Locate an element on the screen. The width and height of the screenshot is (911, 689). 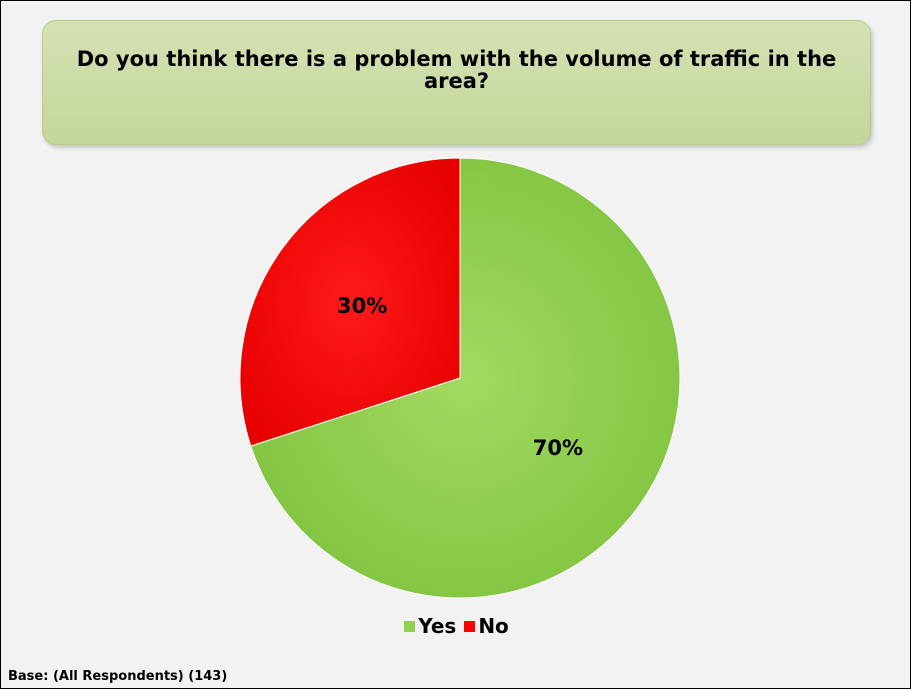
legend: Yes No is located at coordinates (455, 626).